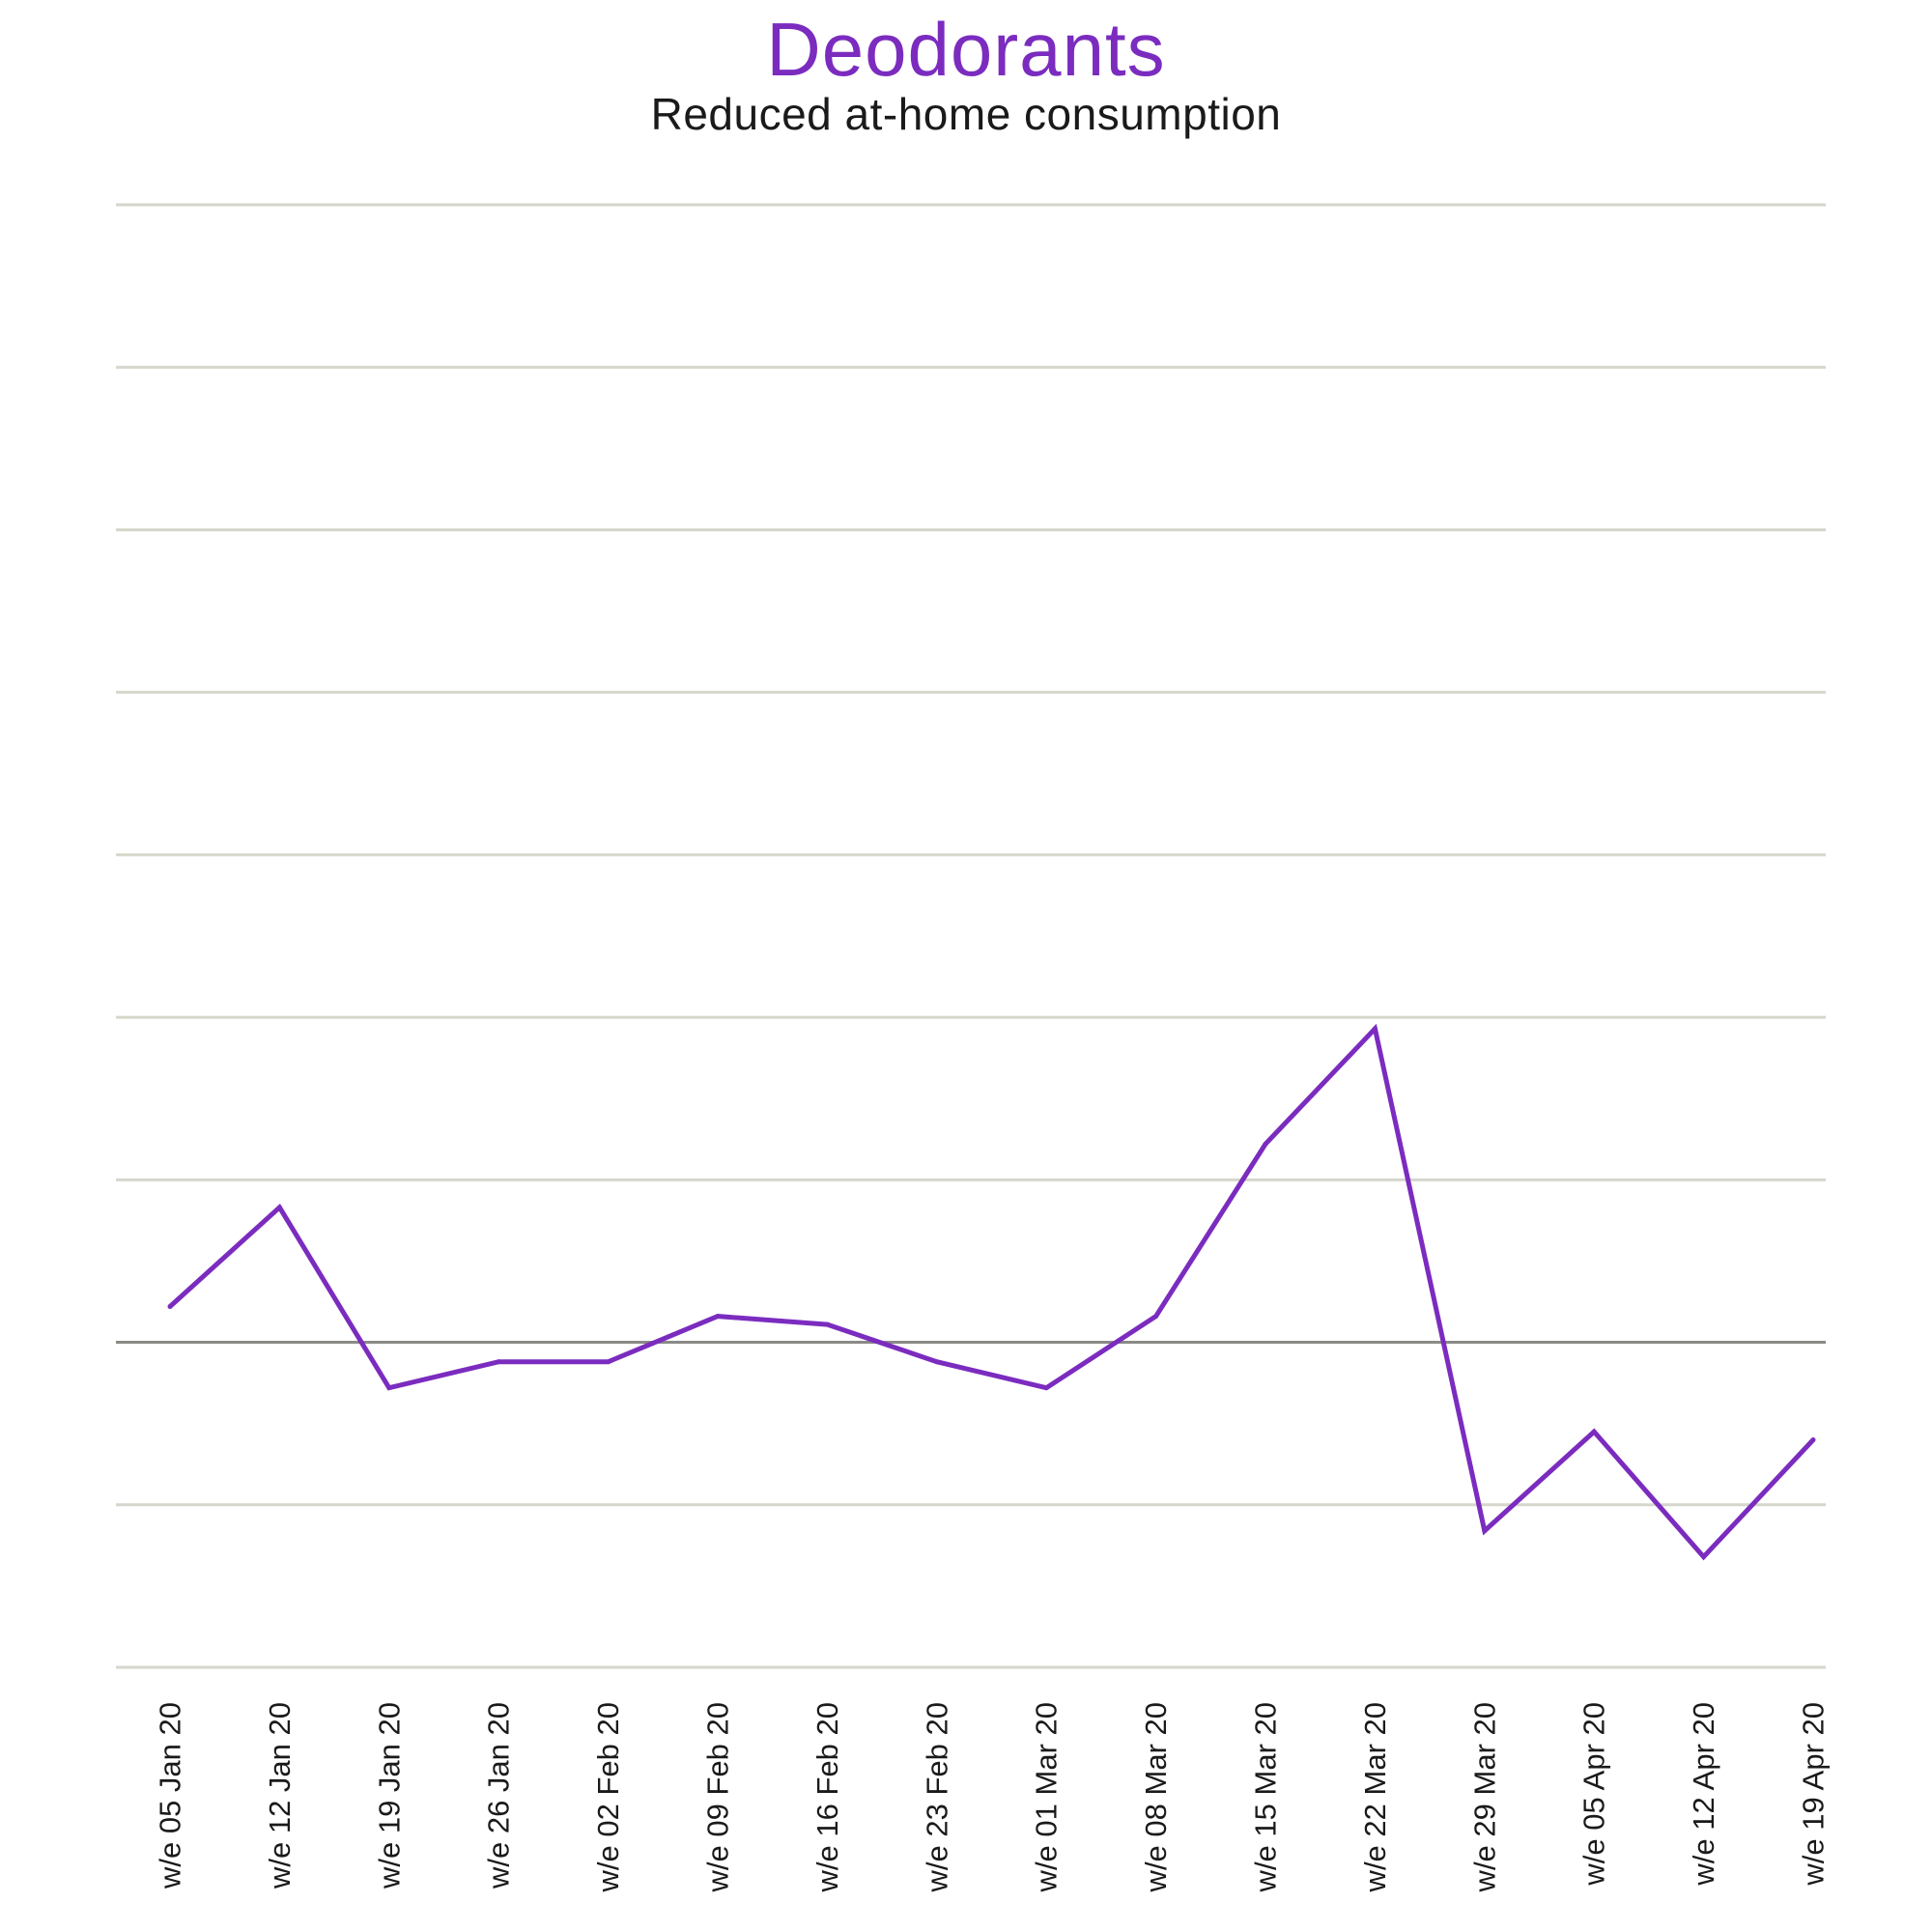 Image resolution: width=1932 pixels, height=1932 pixels. Describe the element at coordinates (966, 114) in the screenshot. I see `chart-subtitle: Reduced at-home consumption` at that location.